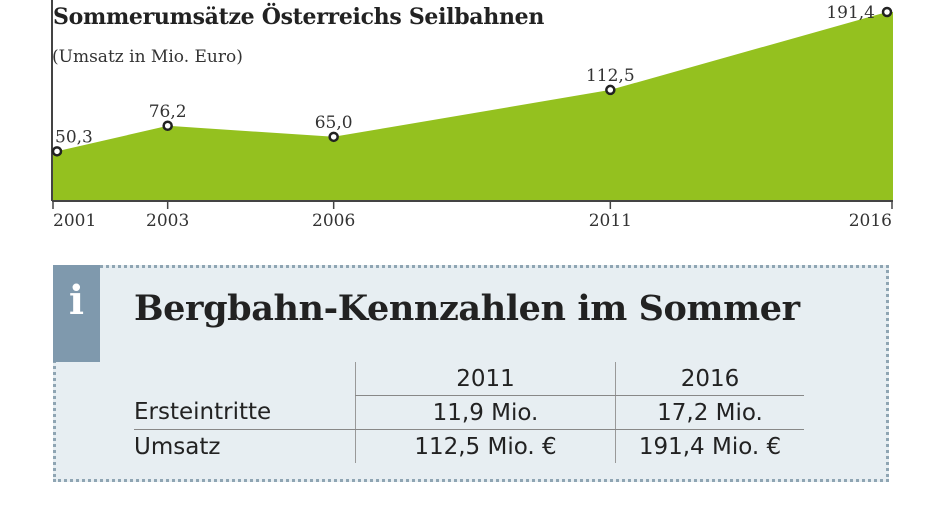 Image resolution: width=950 pixels, height=511 pixels. Describe the element at coordinates (147, 57) in the screenshot. I see `chart-subtitle: (Umsatz in Mio. Euro)` at that location.